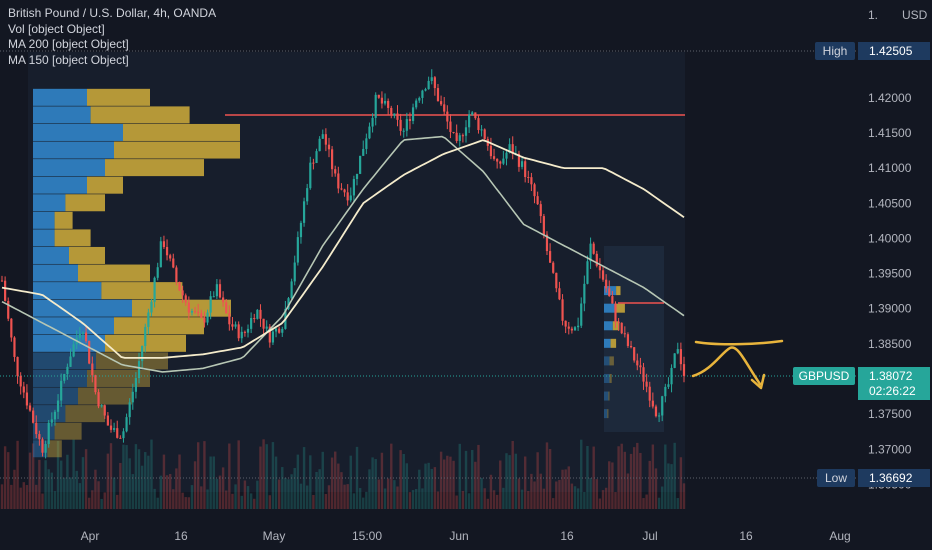 This screenshot has height=550, width=932. I want to click on projection-upper-stroke, so click(739, 342).